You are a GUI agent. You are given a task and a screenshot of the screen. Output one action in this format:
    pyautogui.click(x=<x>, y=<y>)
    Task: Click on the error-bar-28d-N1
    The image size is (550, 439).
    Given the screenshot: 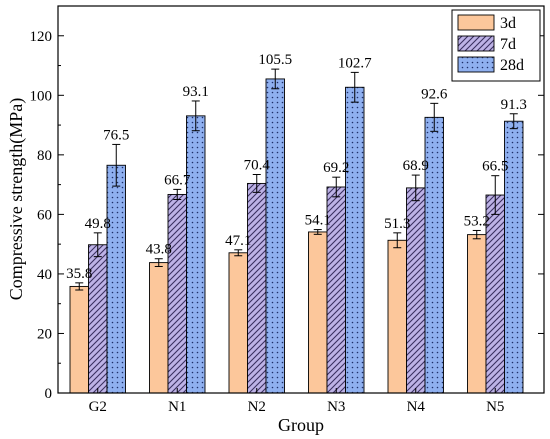 What is the action you would take?
    pyautogui.click(x=195, y=116)
    